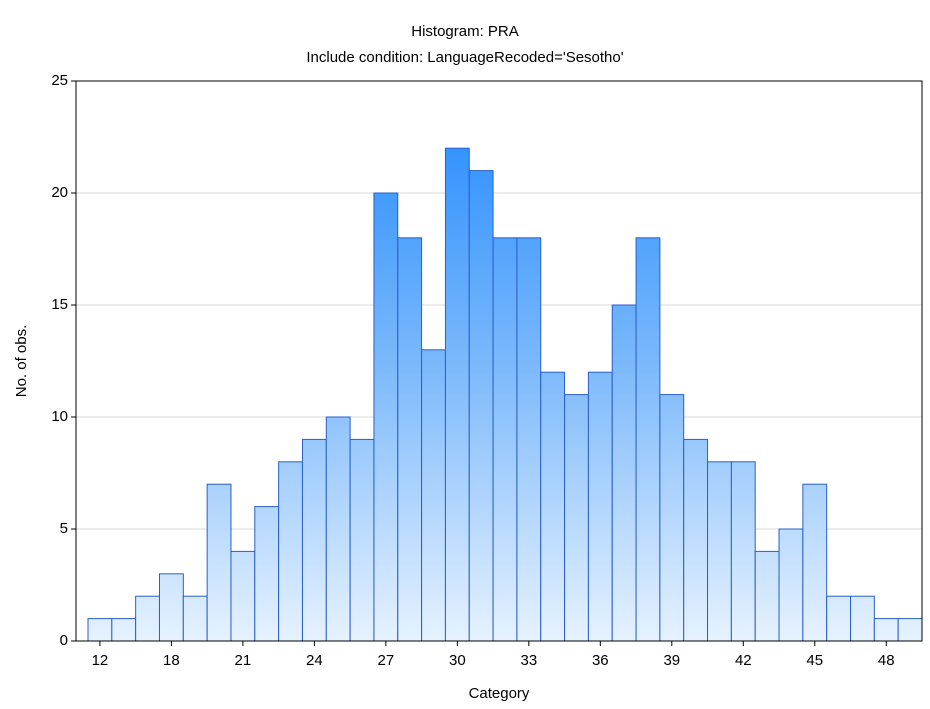 This screenshot has width=930, height=709. Describe the element at coordinates (600, 660) in the screenshot. I see `x-tick-label: 36` at that location.